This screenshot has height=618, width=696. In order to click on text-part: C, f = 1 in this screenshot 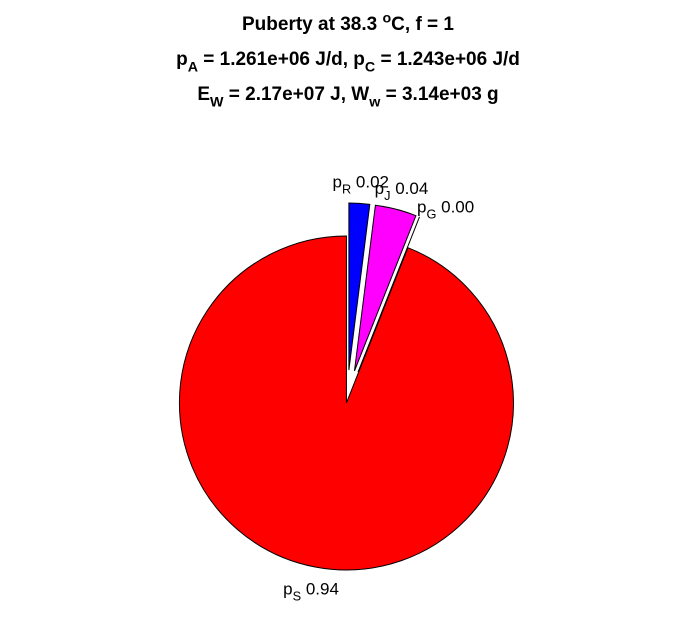, I will do `click(422, 24)`.